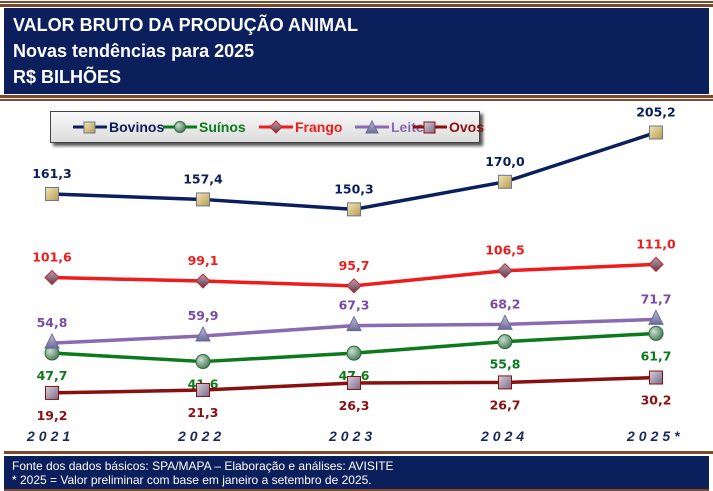  Describe the element at coordinates (203, 178) in the screenshot. I see `data-label-bovinos: 157,4` at that location.